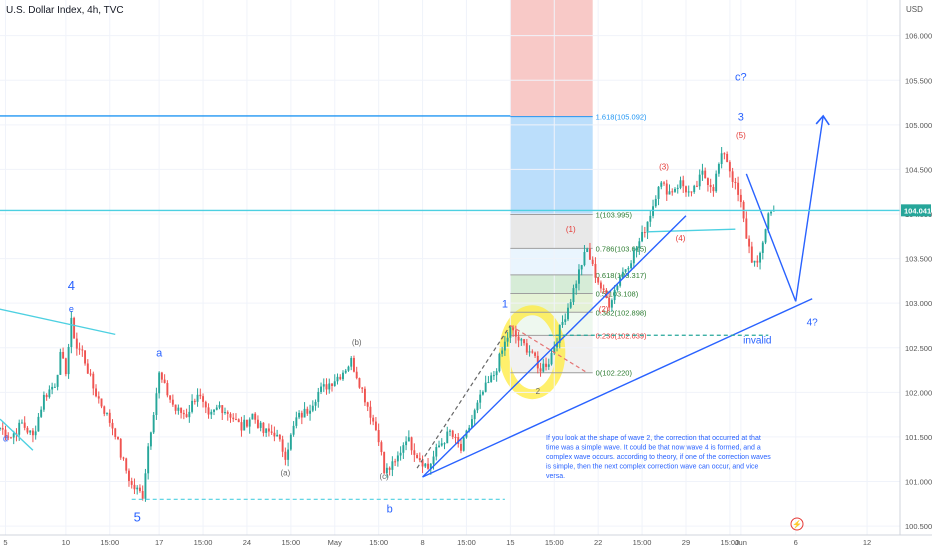 This screenshot has height=555, width=932. What do you see at coordinates (681, 238) in the screenshot?
I see `wave-label: (4)` at bounding box center [681, 238].